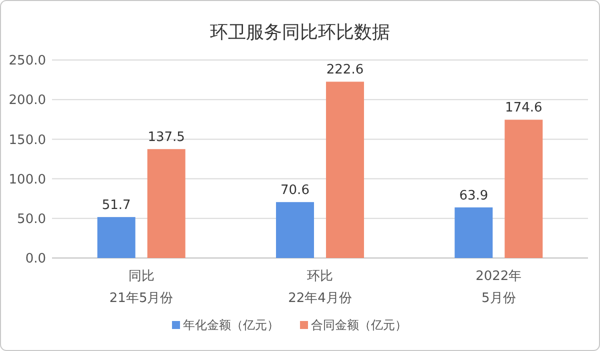 Image resolution: width=600 pixels, height=351 pixels. I want to click on chart-title: 环卫服务同比环比数据, so click(300, 32).